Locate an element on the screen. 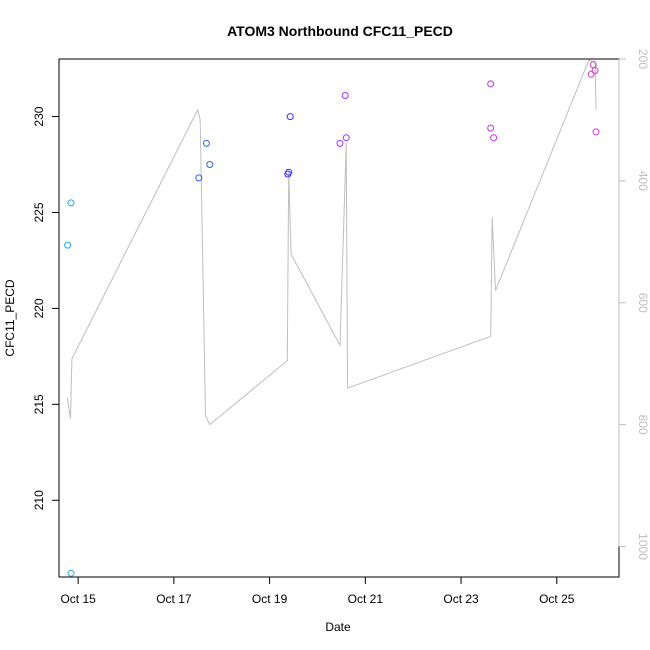 The image size is (650, 650). y-tick-label: 225 is located at coordinates (39, 212).